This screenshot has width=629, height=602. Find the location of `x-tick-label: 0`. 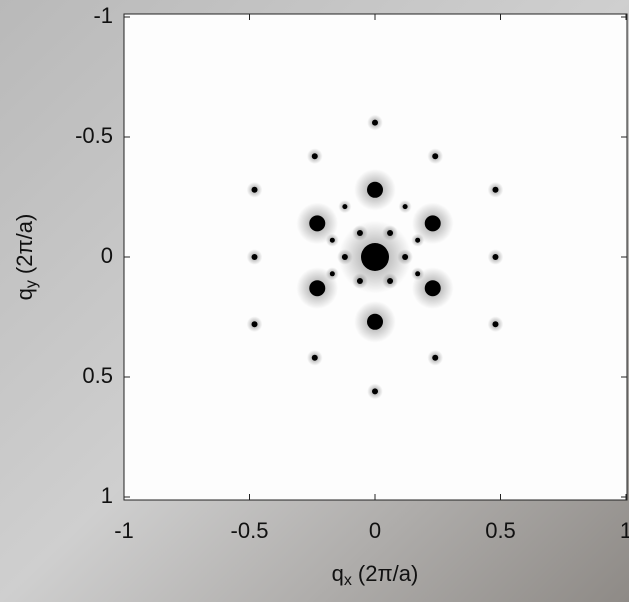

x-tick-label: 0 is located at coordinates (375, 530).